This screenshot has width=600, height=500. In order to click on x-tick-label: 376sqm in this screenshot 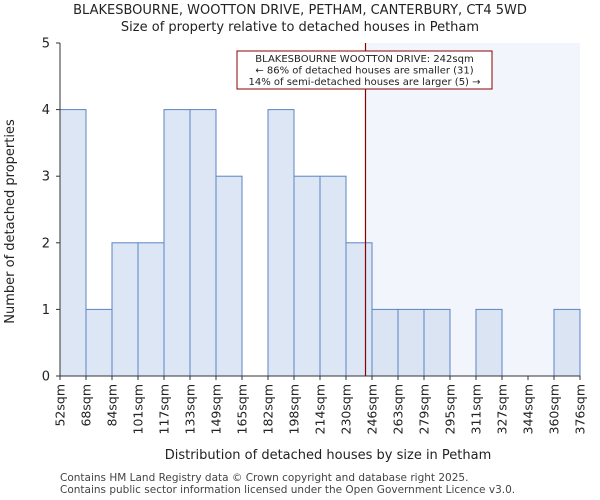, I will do `click(580, 409)`.